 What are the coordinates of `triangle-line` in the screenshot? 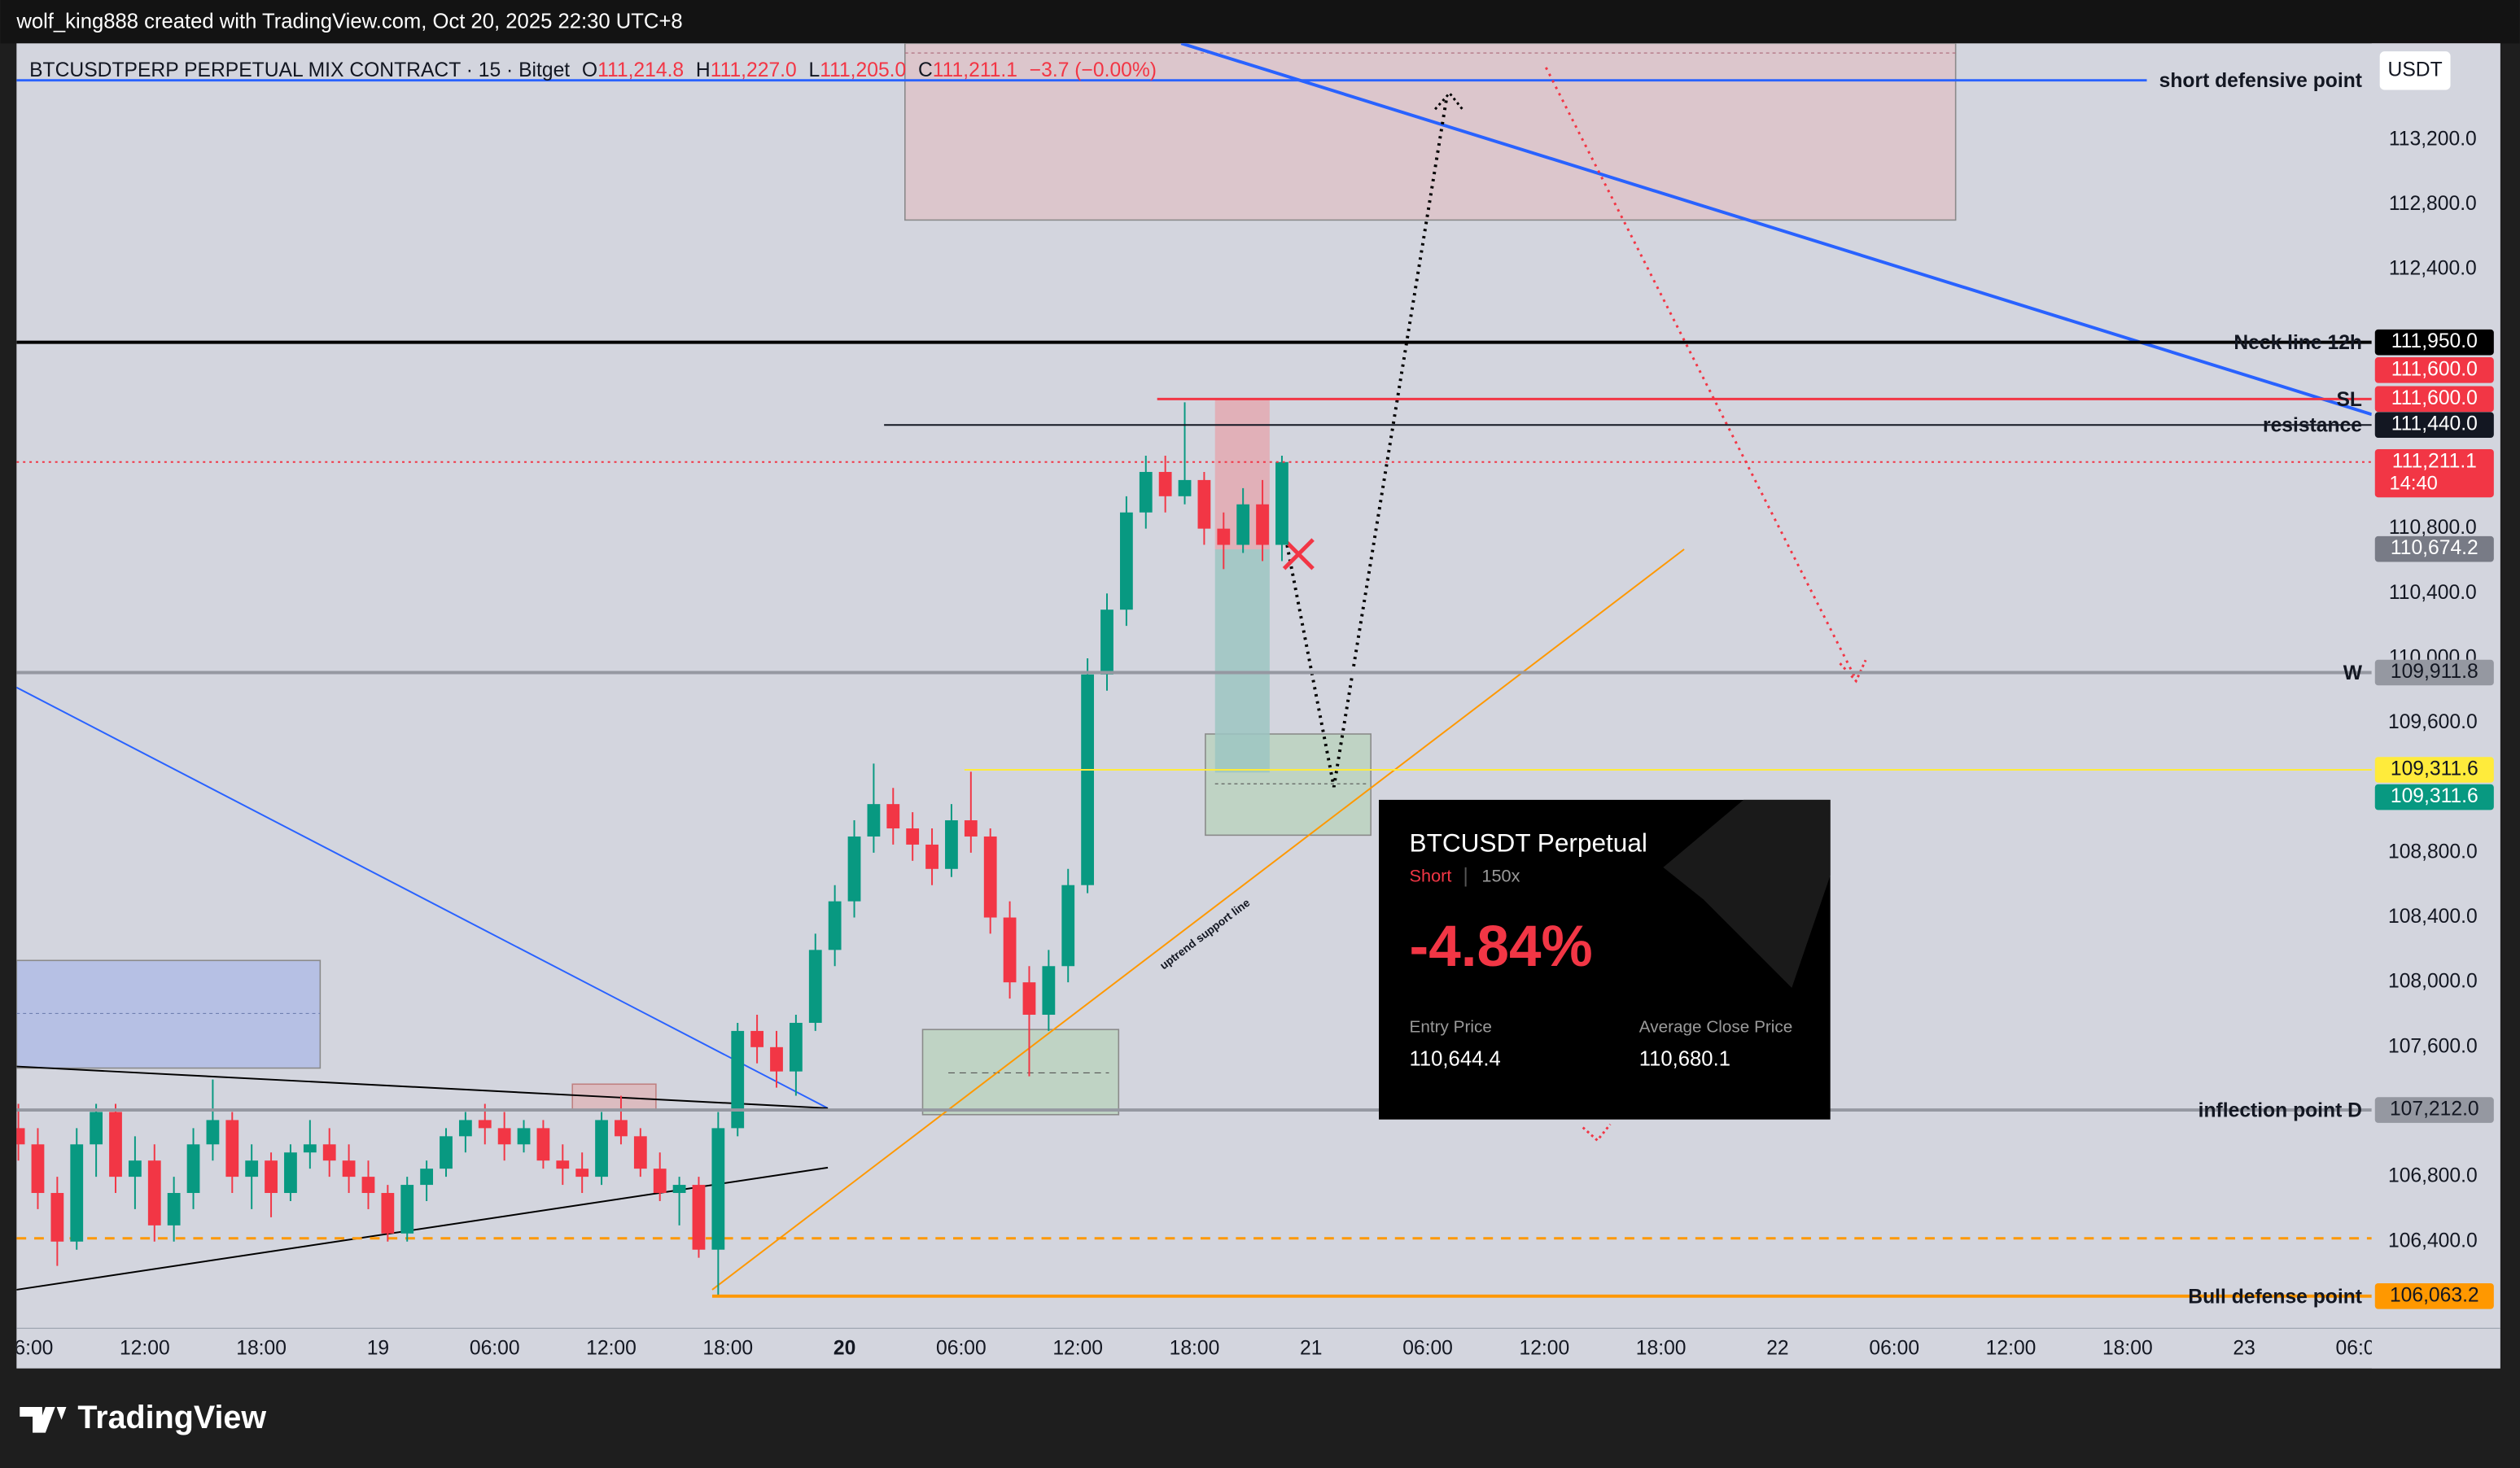 It's located at (422, 1087).